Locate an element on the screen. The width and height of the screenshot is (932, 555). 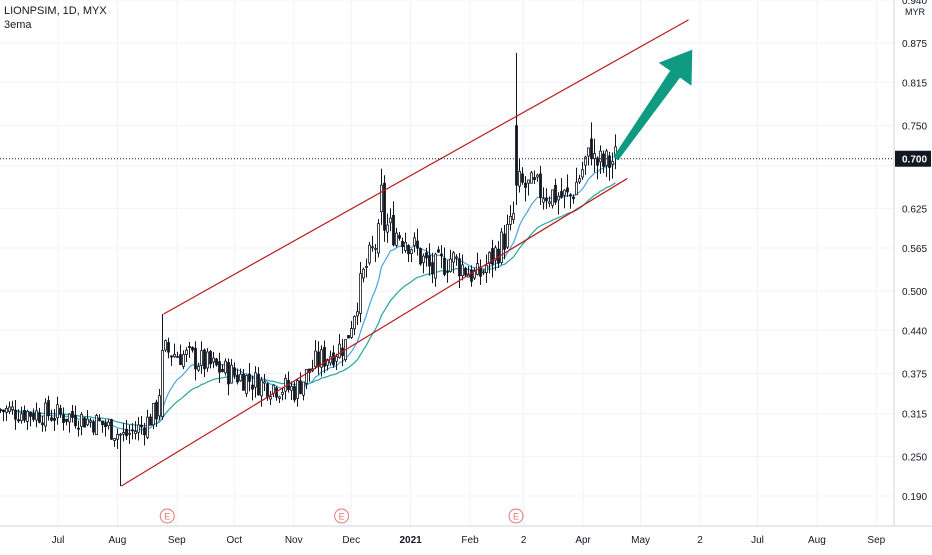
time-tick-label: Oct is located at coordinates (235, 540).